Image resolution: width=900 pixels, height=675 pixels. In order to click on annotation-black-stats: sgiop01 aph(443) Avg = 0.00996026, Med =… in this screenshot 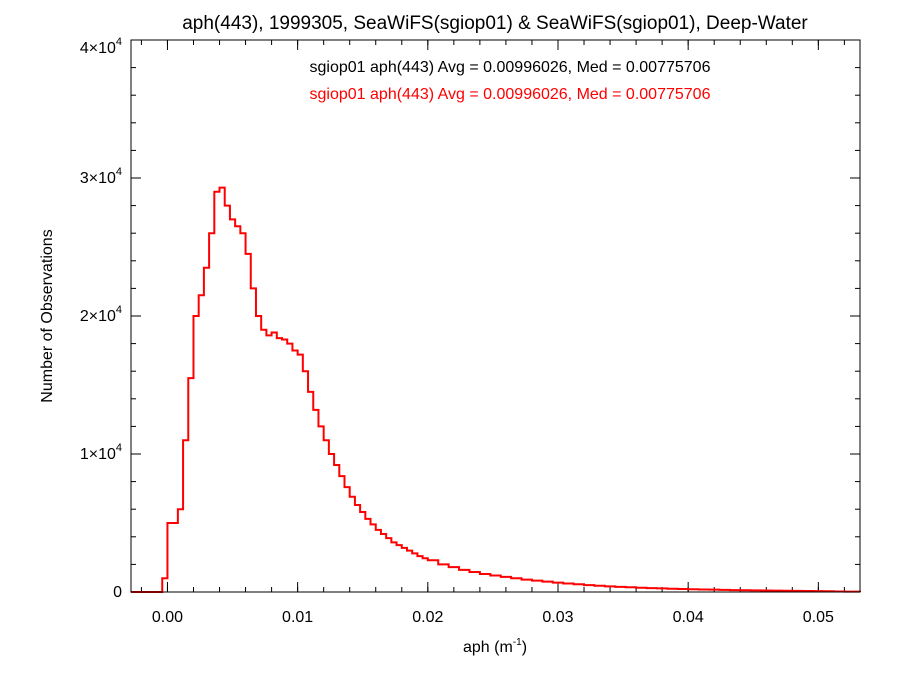, I will do `click(510, 67)`.